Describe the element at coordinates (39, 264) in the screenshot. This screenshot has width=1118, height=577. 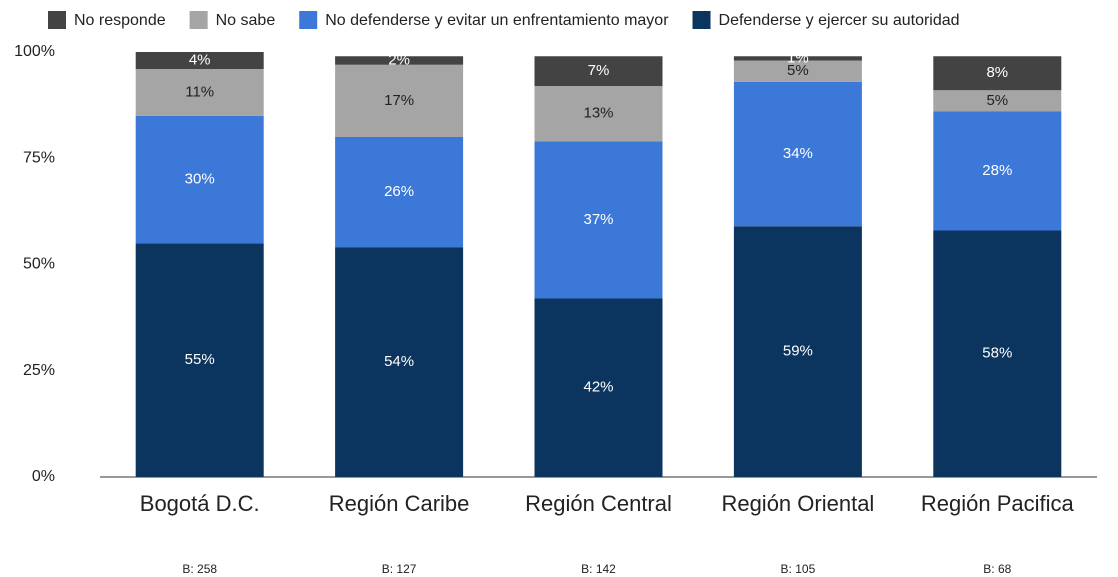
I see `y-tick-label: 50%` at that location.